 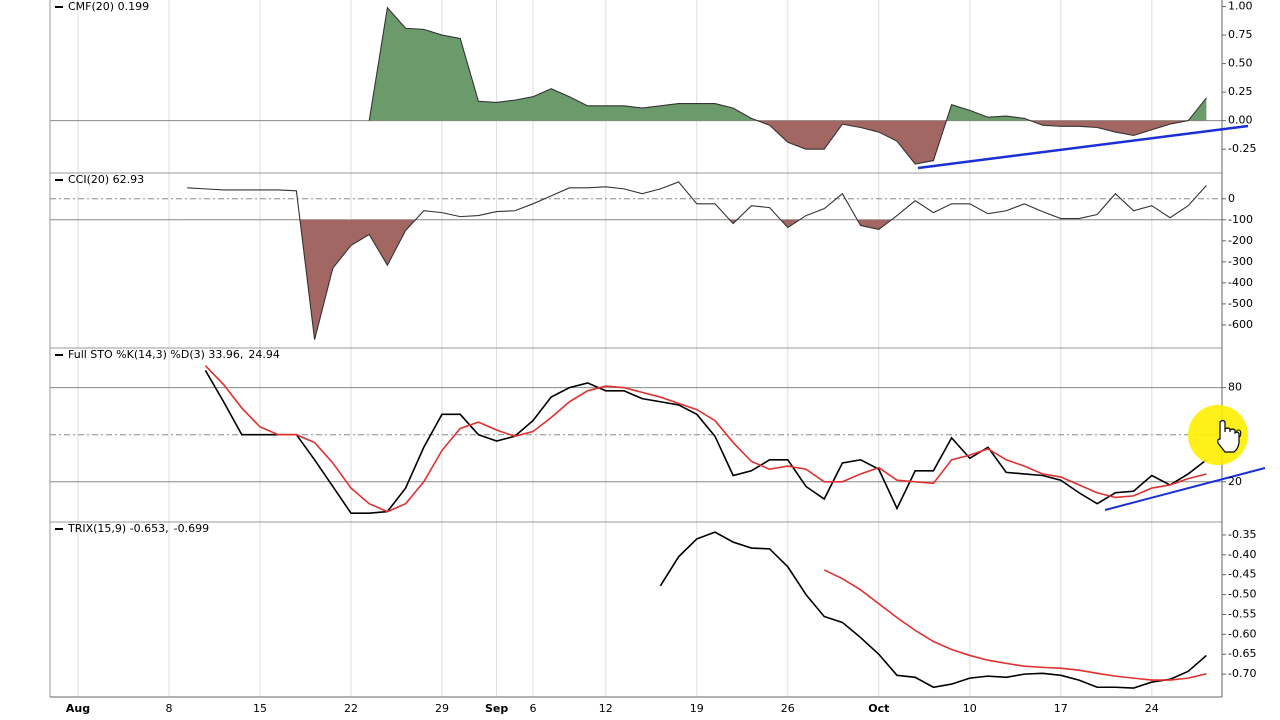 What do you see at coordinates (118, 528) in the screenshot?
I see `legend-label: TRIX(15,9) -0.653,` at bounding box center [118, 528].